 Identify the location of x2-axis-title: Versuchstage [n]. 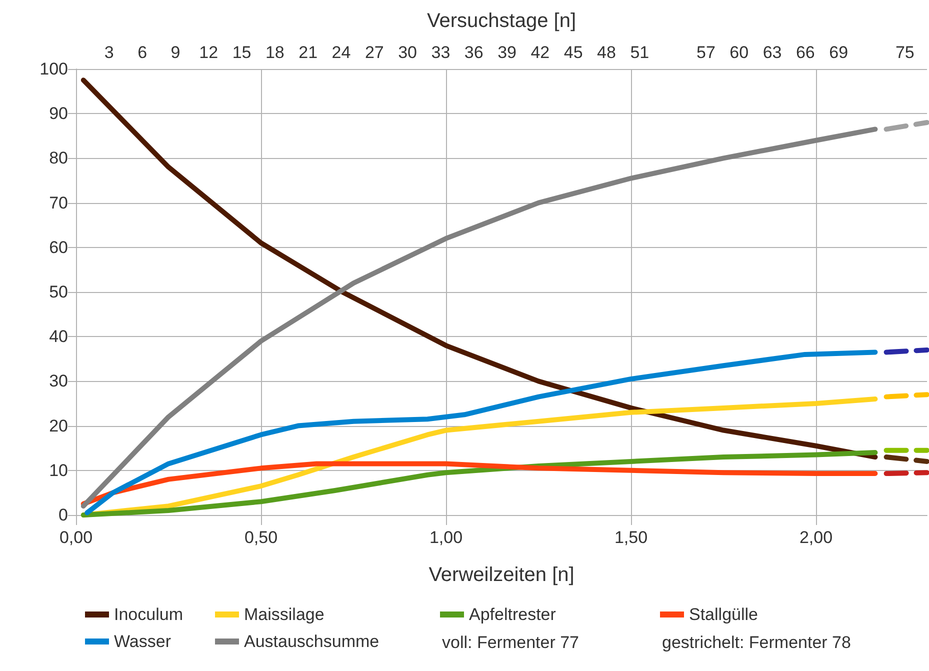
(501, 21).